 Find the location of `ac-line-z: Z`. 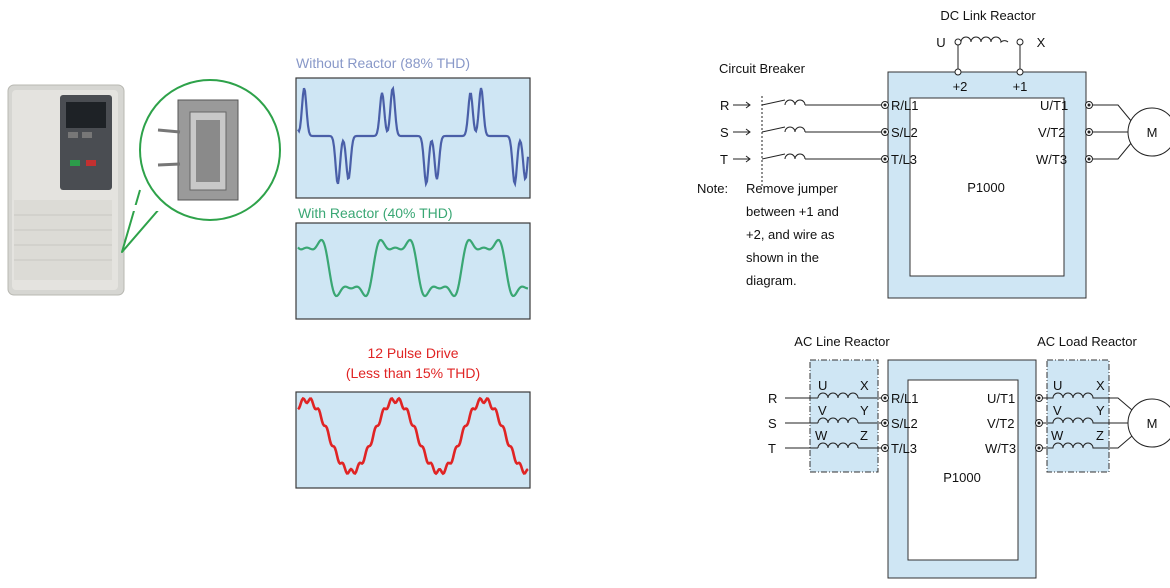

ac-line-z: Z is located at coordinates (864, 435).